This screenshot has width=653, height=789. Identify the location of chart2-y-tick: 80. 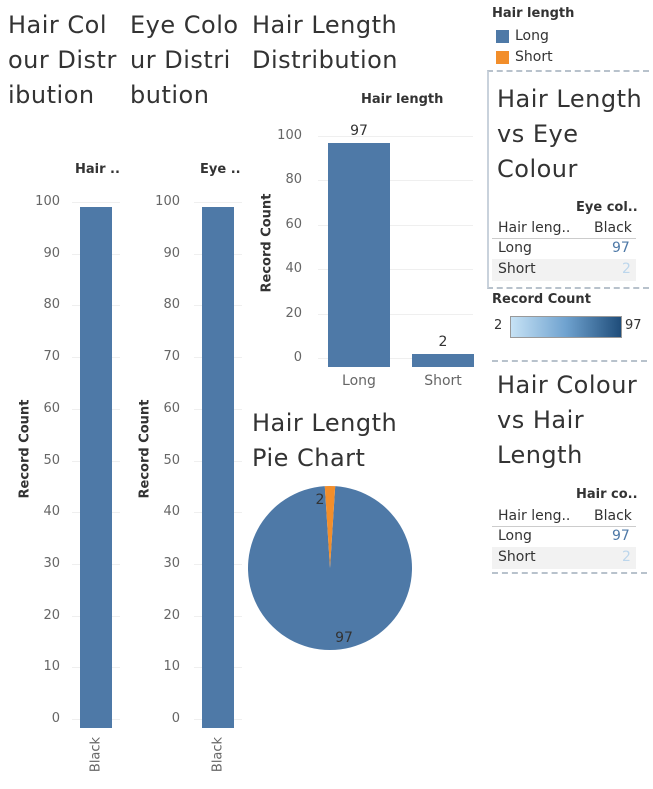
(293, 180).